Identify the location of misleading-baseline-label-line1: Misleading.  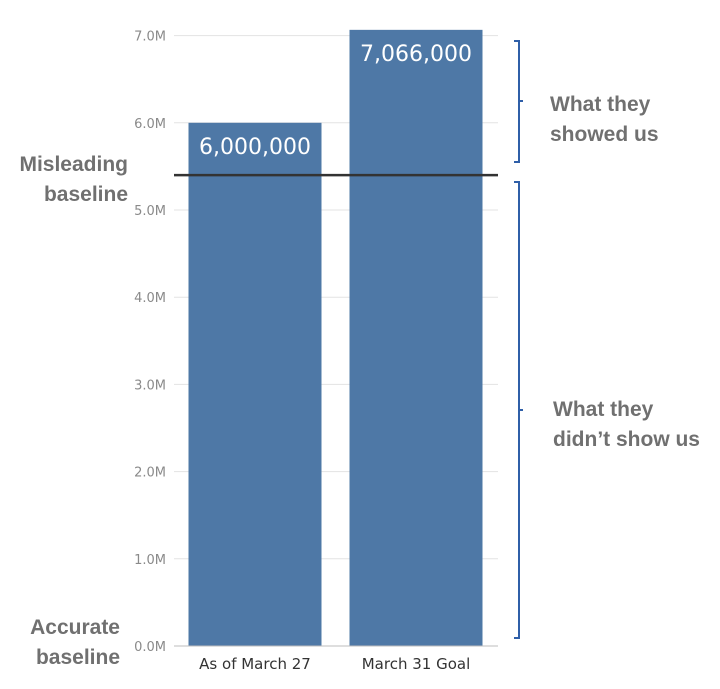
(73, 164).